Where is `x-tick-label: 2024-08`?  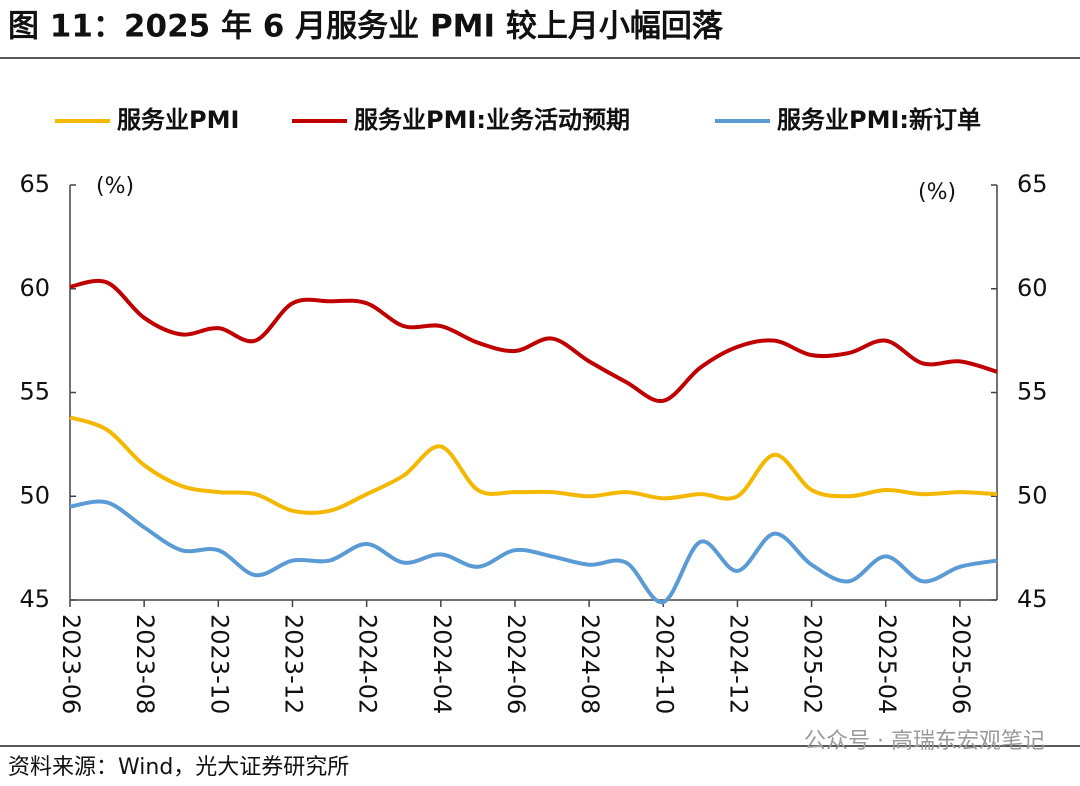 x-tick-label: 2024-08 is located at coordinates (590, 664).